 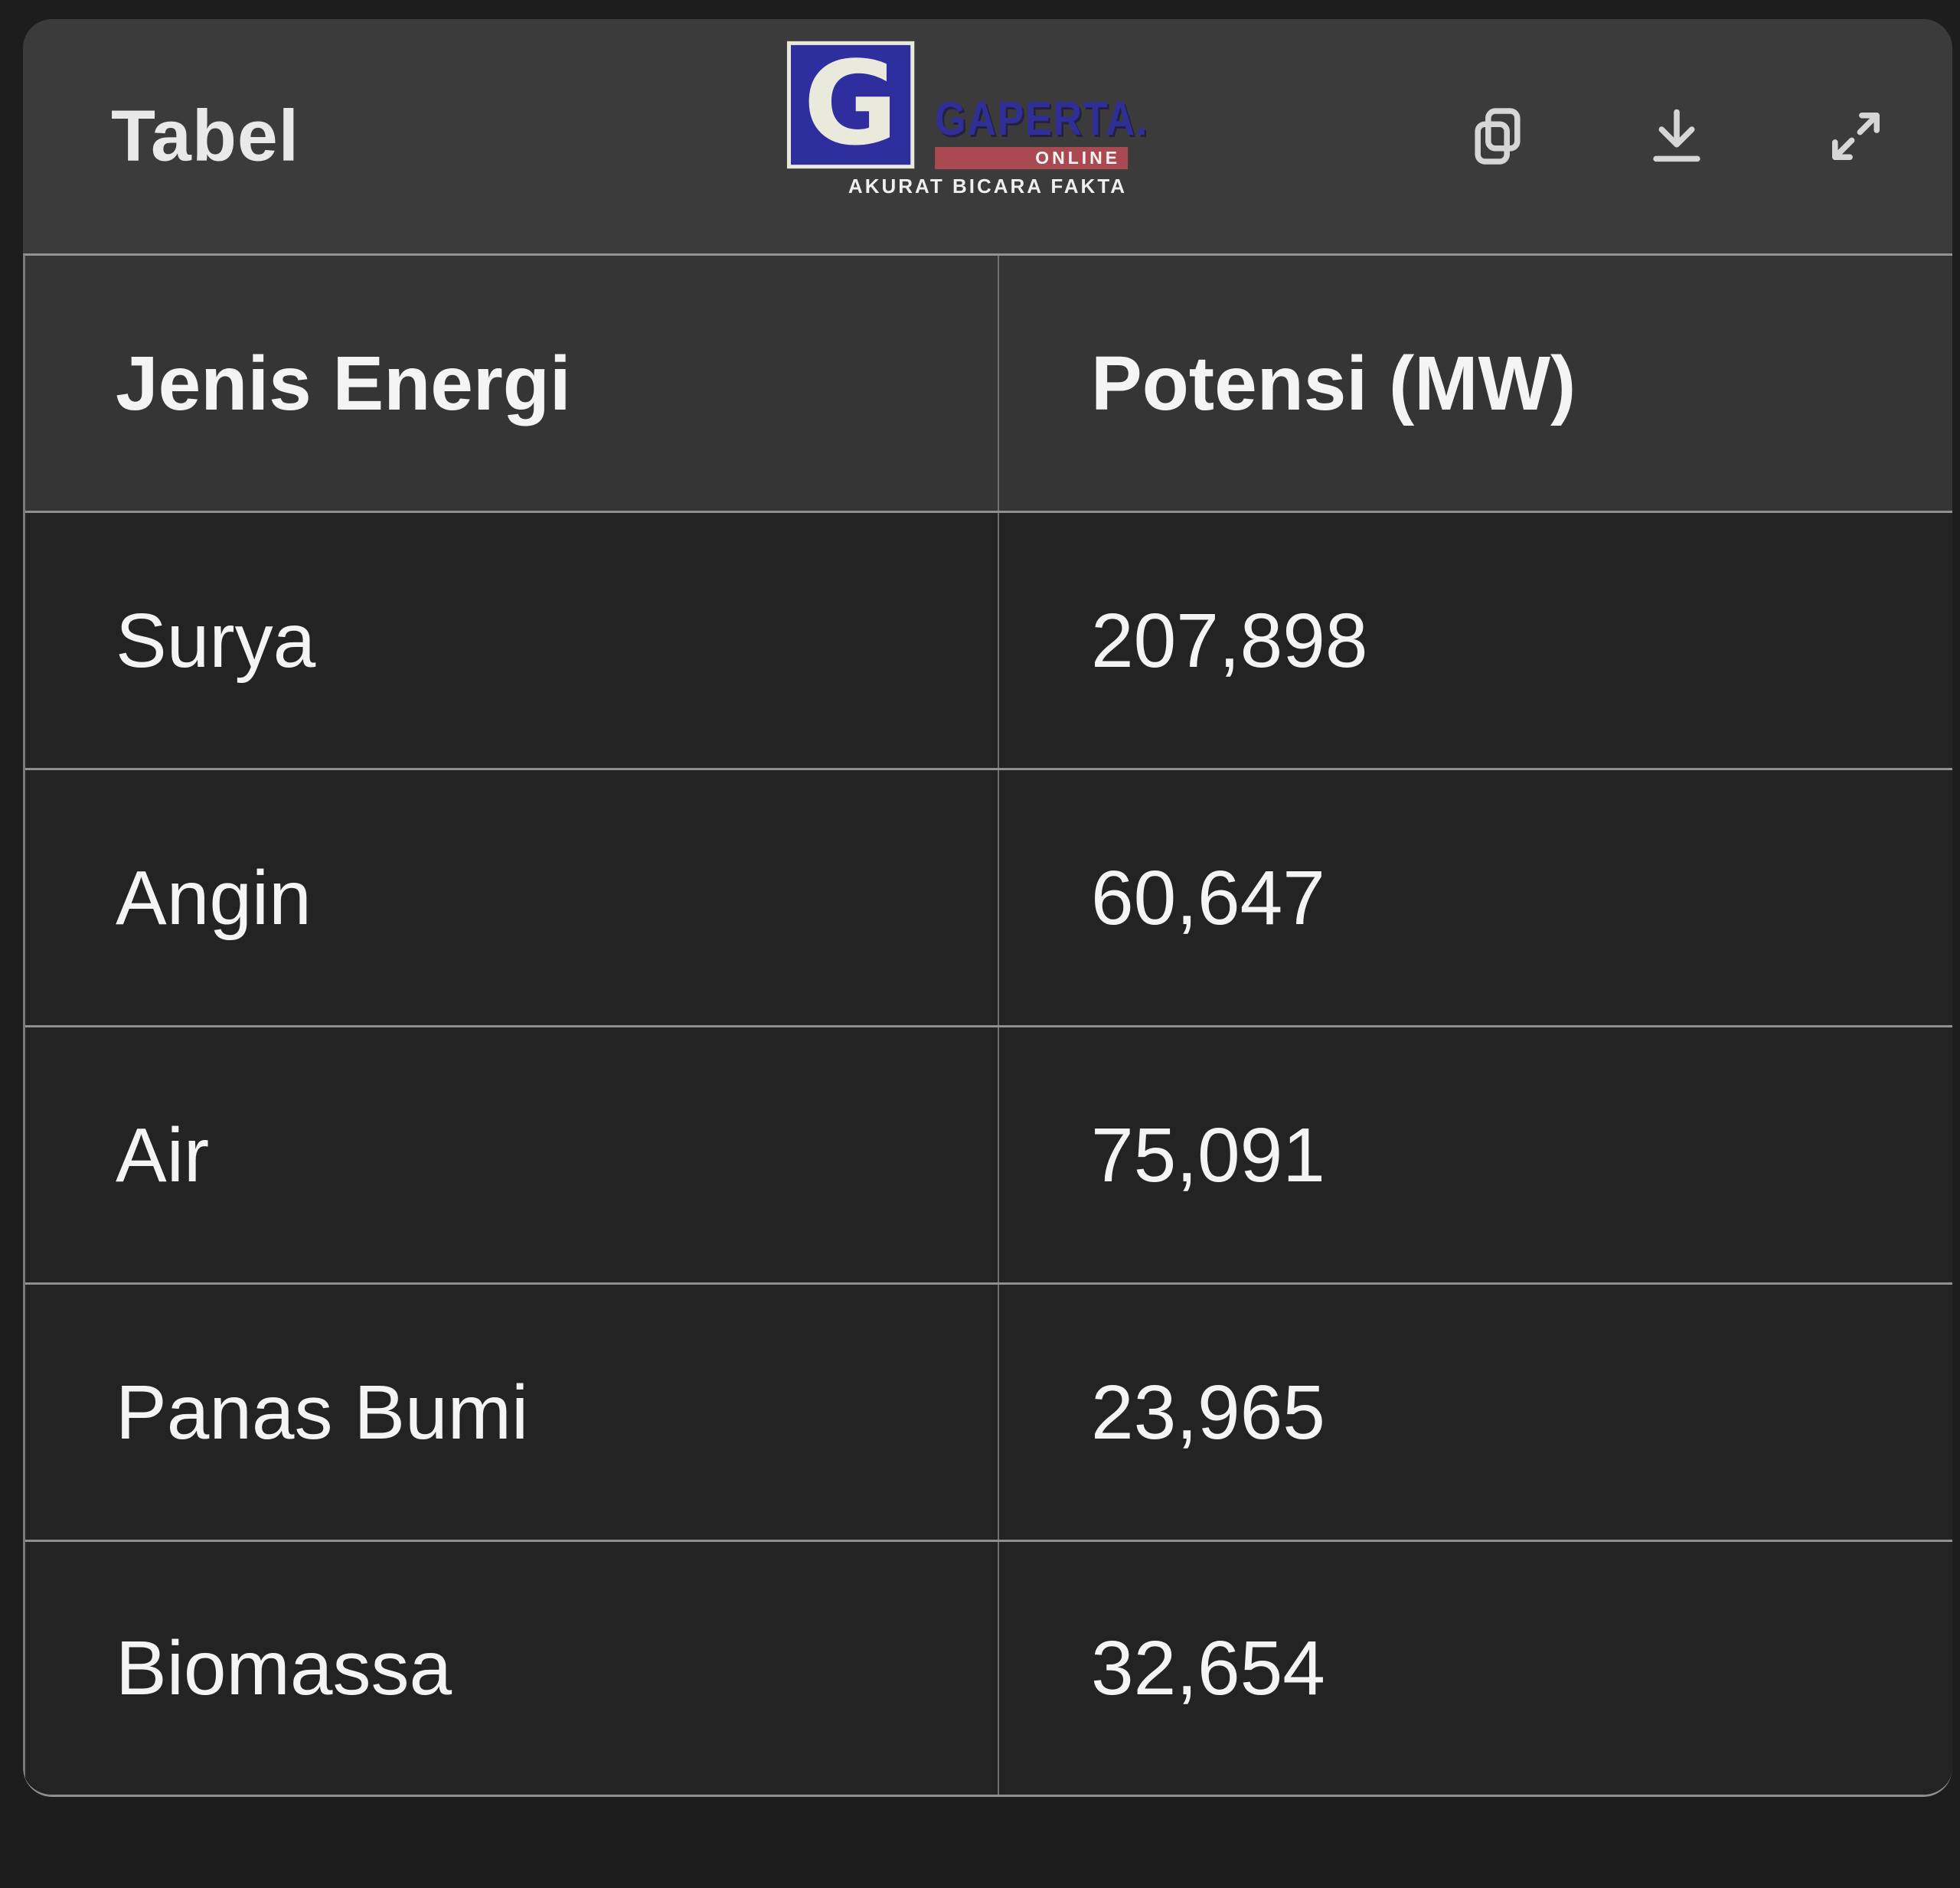 I want to click on expand-icon, so click(x=1856, y=136).